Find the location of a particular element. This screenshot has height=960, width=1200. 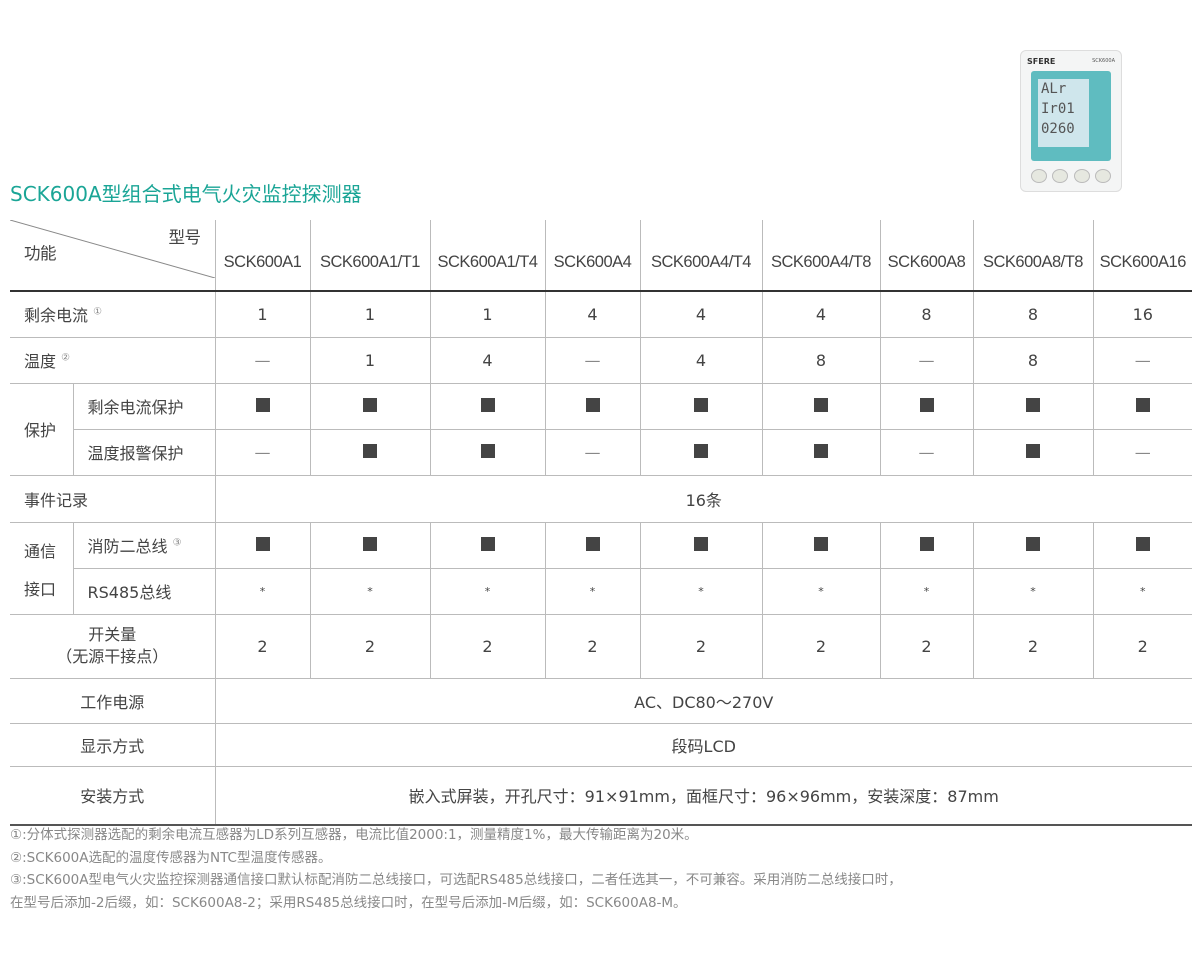

note-mark: ③ is located at coordinates (177, 543).